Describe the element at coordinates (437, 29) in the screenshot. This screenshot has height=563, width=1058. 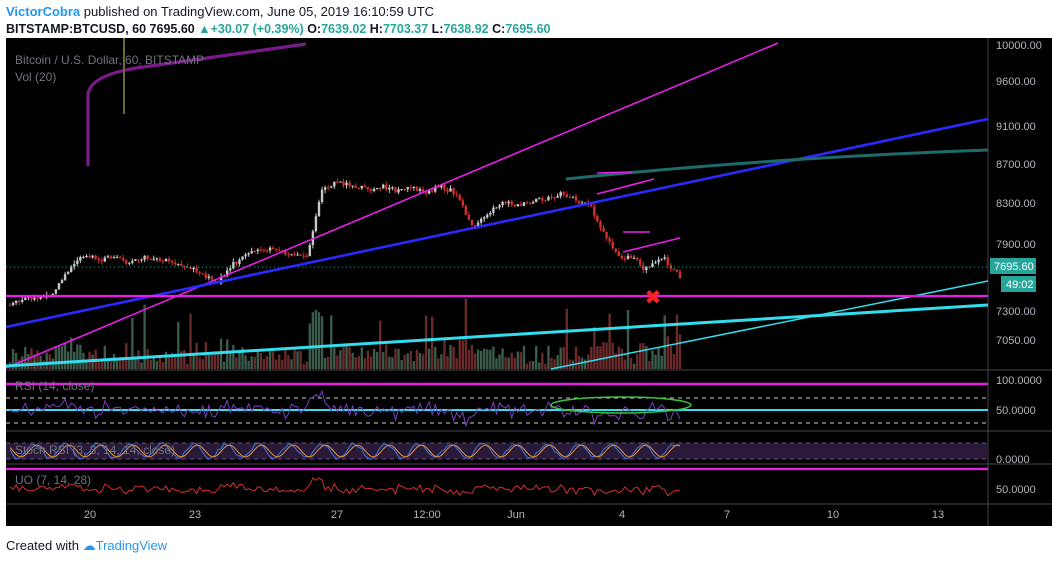
I see `low-label: L:` at that location.